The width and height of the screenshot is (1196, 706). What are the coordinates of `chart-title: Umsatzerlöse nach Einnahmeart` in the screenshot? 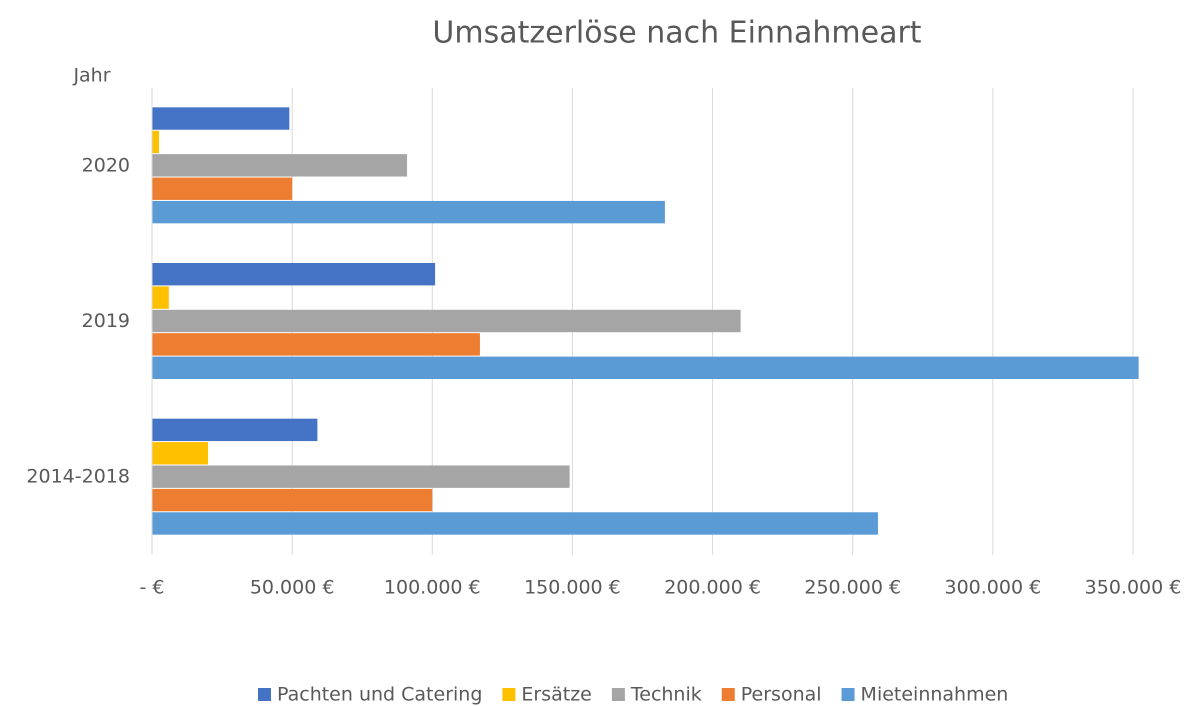 It's located at (676, 33).